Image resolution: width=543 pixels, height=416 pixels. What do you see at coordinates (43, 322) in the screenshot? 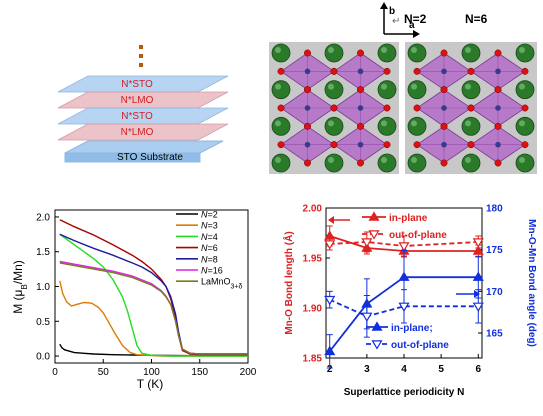
I see `y-tick-label: 0.5` at bounding box center [43, 322].